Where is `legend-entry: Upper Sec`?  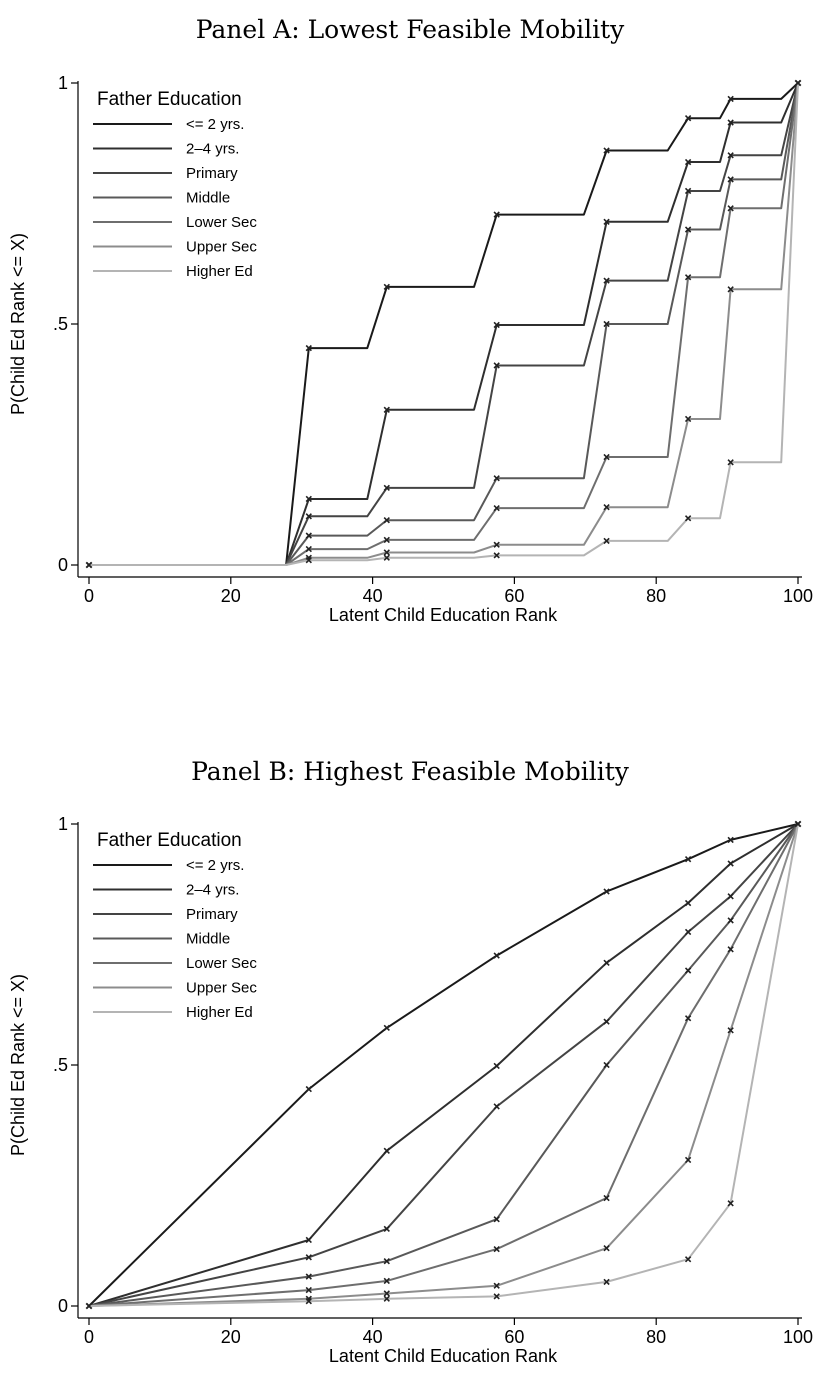 legend-entry: Upper Sec is located at coordinates (175, 988).